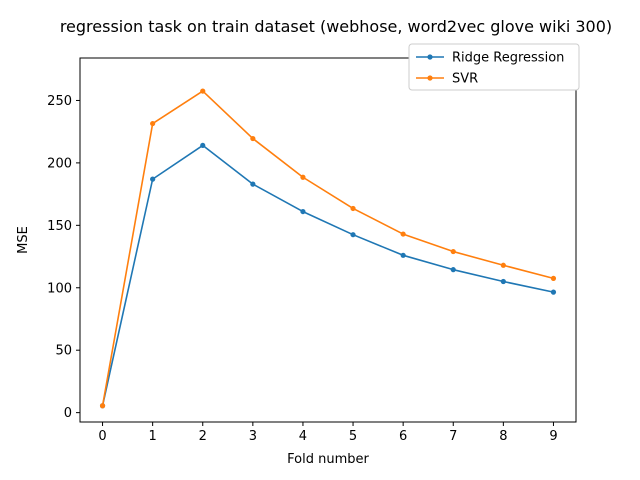 The image size is (640, 480). Describe the element at coordinates (328, 459) in the screenshot. I see `x-axis-label: Fold number` at that location.